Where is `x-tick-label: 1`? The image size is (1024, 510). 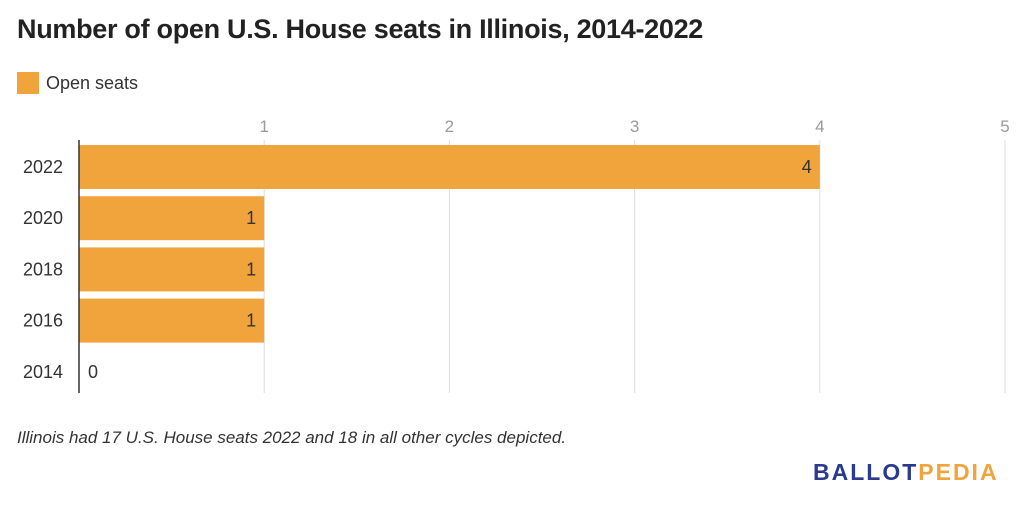 x-tick-label: 1 is located at coordinates (263, 126).